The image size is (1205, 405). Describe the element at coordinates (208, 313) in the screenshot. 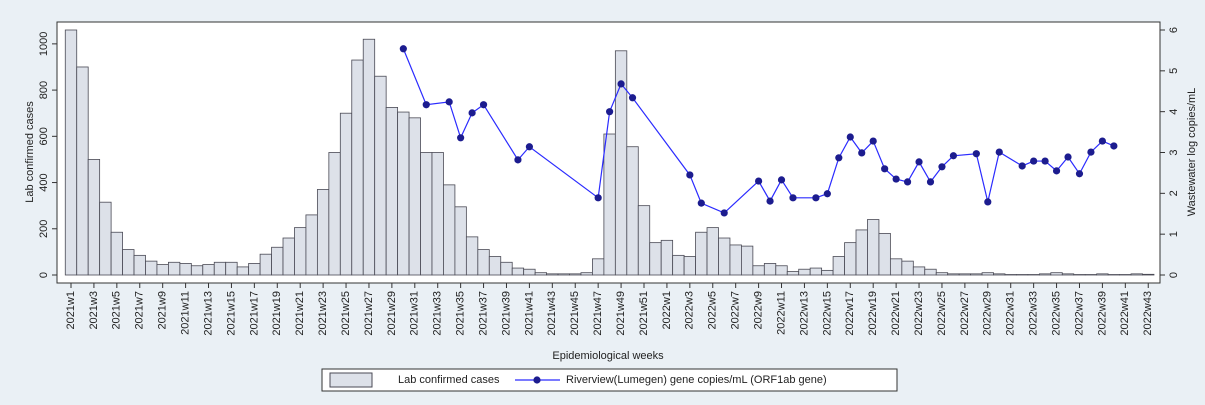

I see `x-tick-label: 2021w13` at that location.